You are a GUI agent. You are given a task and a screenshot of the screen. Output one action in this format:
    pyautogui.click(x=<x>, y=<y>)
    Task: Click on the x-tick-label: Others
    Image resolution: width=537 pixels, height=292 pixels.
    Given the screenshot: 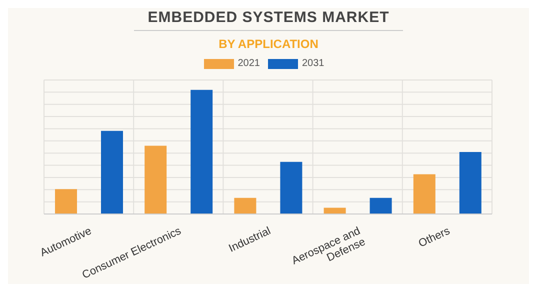 What is the action you would take?
    pyautogui.click(x=434, y=237)
    